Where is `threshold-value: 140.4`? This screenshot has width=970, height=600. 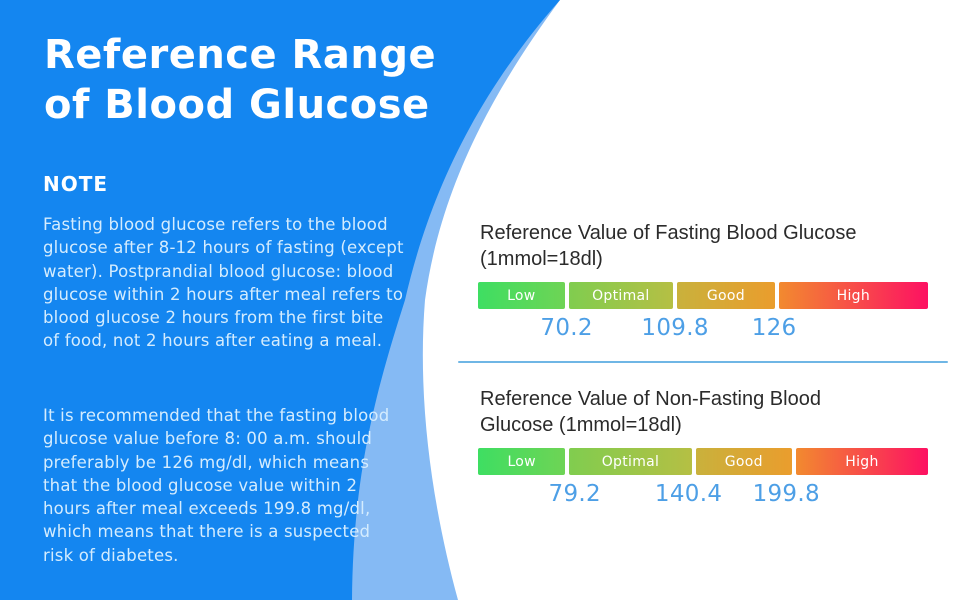 threshold-value: 140.4 is located at coordinates (688, 494).